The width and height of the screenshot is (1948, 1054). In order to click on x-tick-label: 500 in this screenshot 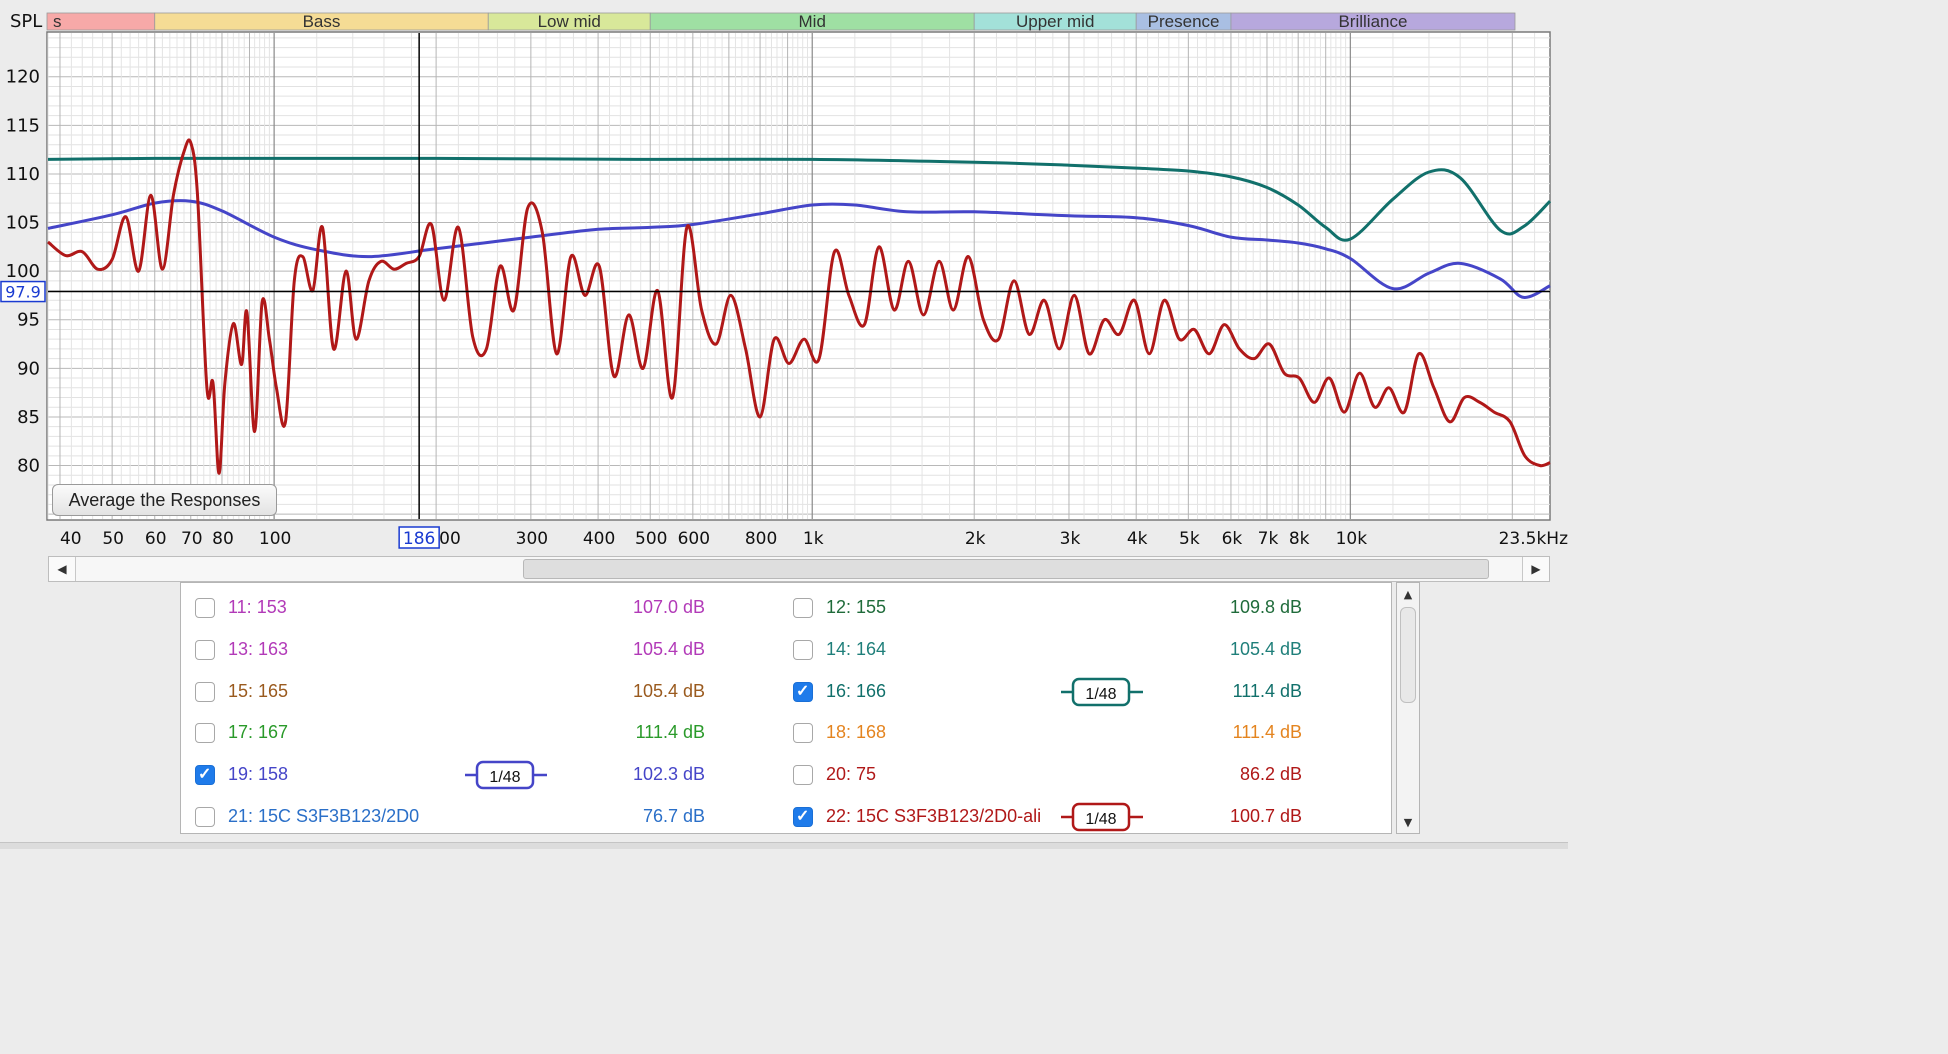, I will do `click(651, 539)`.